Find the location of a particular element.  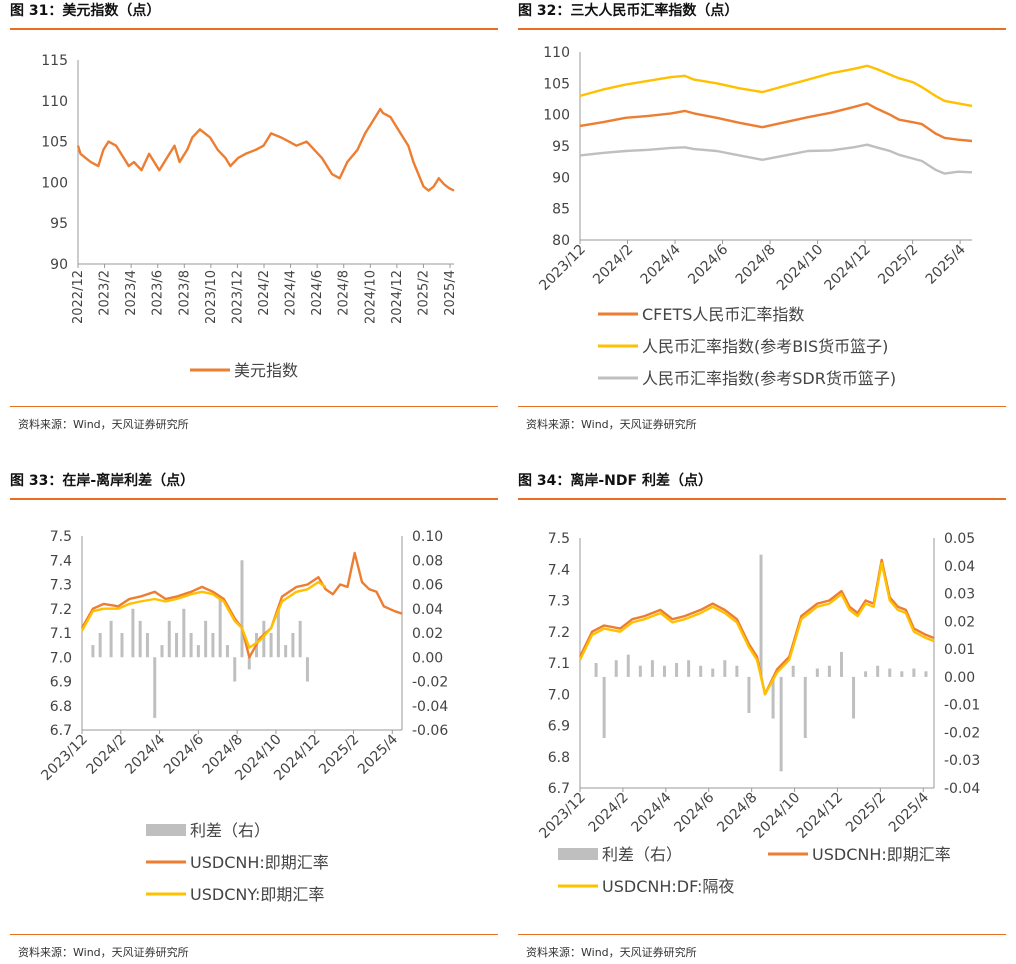

legend-label: 利差（右） is located at coordinates (230, 830).